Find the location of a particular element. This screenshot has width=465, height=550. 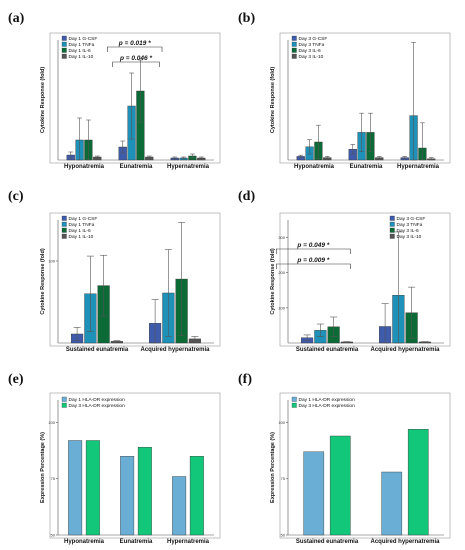

significance-label: p = 0.019 * is located at coordinates (134, 43).